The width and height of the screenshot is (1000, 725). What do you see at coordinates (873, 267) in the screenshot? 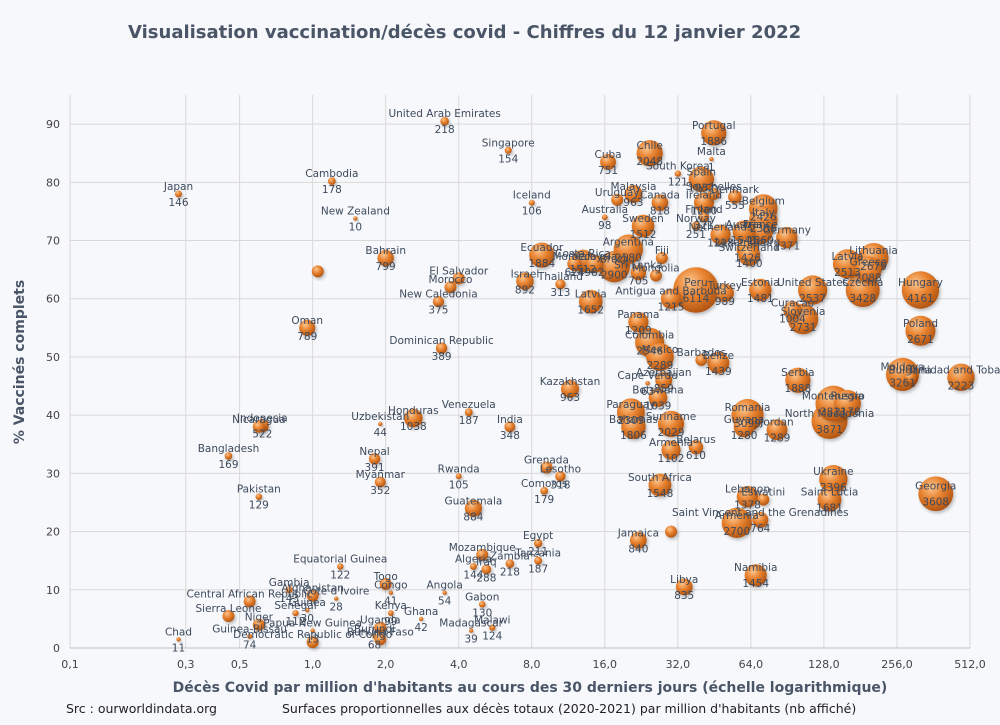
I see `point-deaths-label: 2679` at bounding box center [873, 267].